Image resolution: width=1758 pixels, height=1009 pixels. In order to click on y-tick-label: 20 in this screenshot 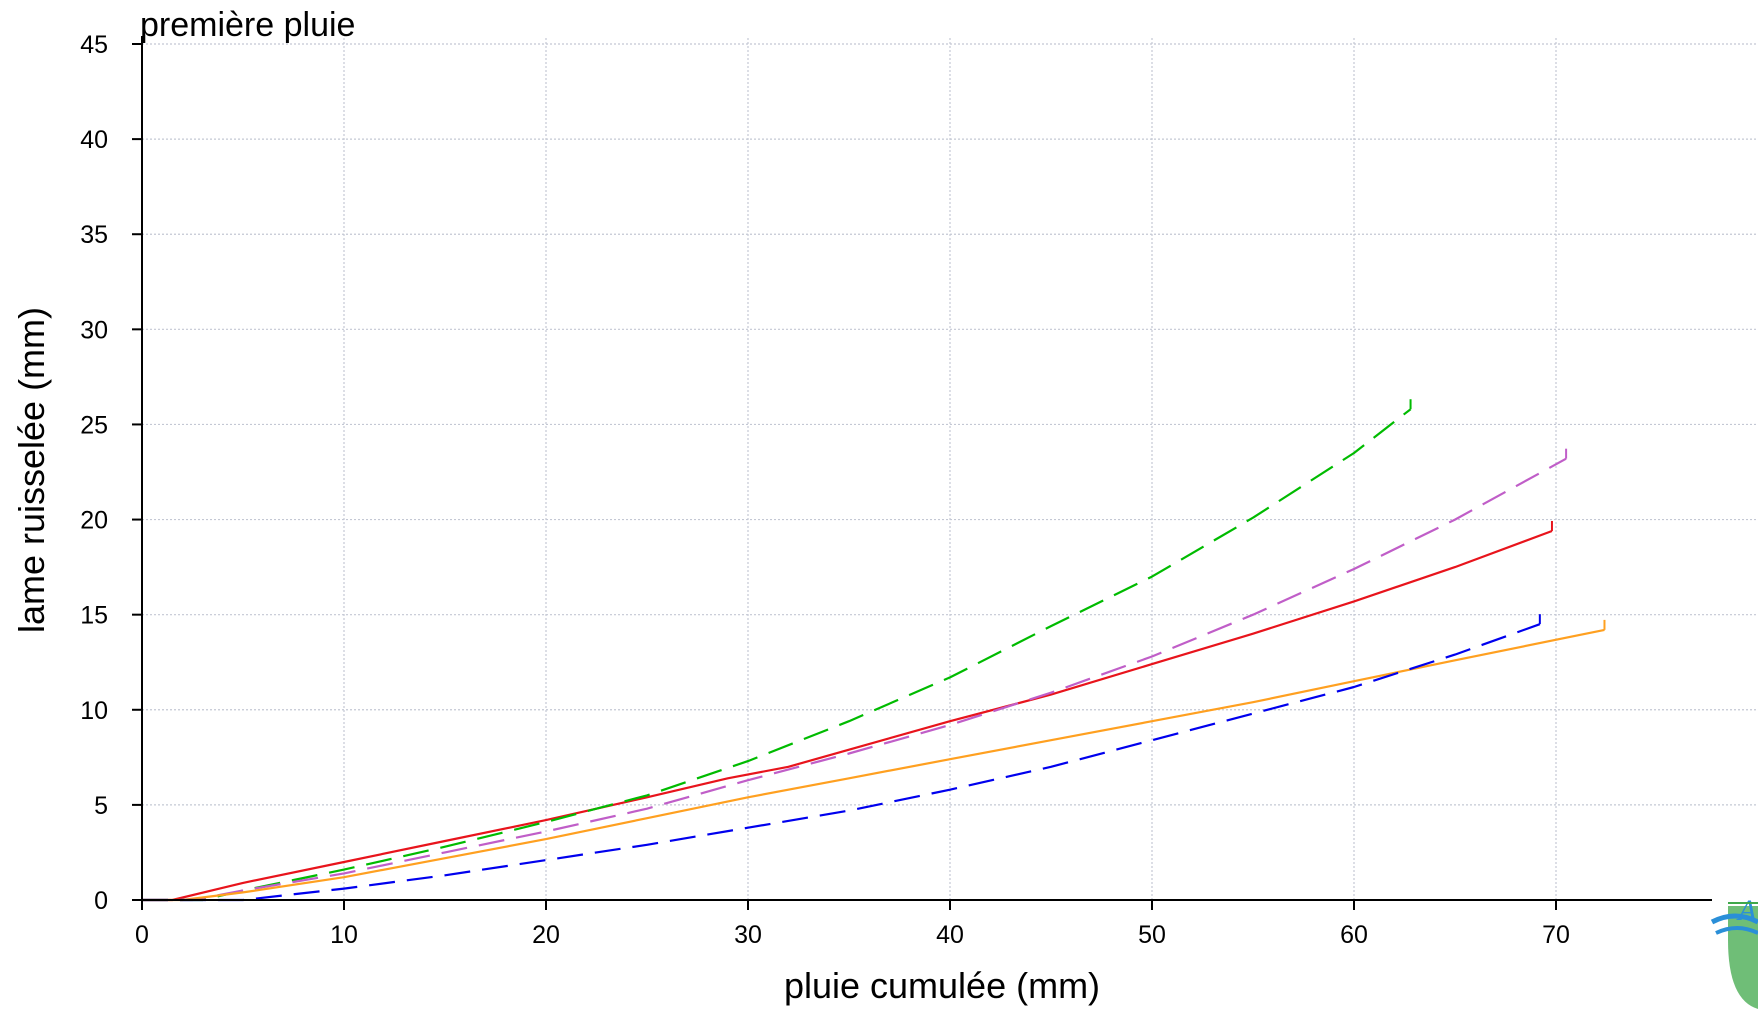, I will do `click(94, 521)`.